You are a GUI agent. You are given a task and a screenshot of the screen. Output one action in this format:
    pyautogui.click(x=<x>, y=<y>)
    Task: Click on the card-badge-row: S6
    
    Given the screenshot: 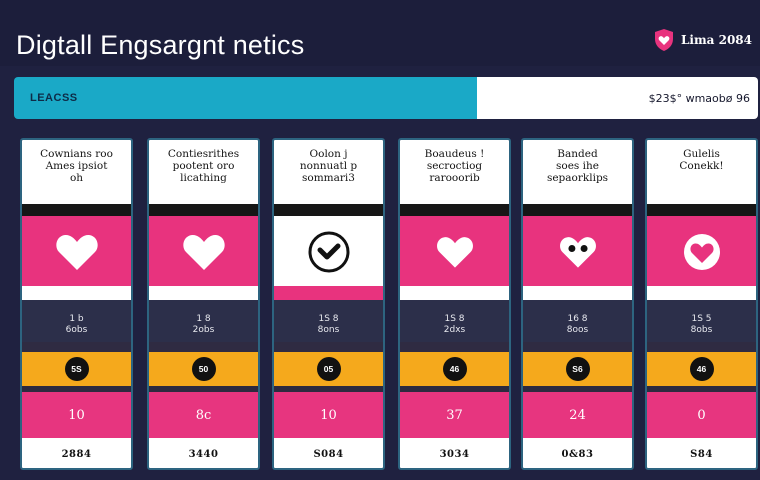 What is the action you would take?
    pyautogui.click(x=577, y=369)
    